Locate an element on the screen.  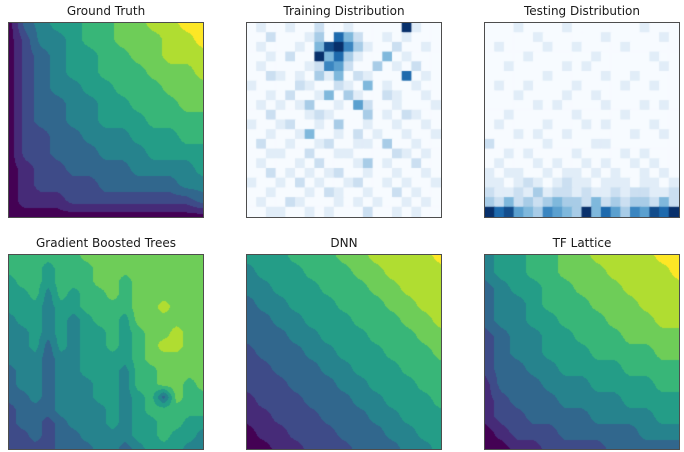
panel-title: Training Distribution is located at coordinates (344, 11).